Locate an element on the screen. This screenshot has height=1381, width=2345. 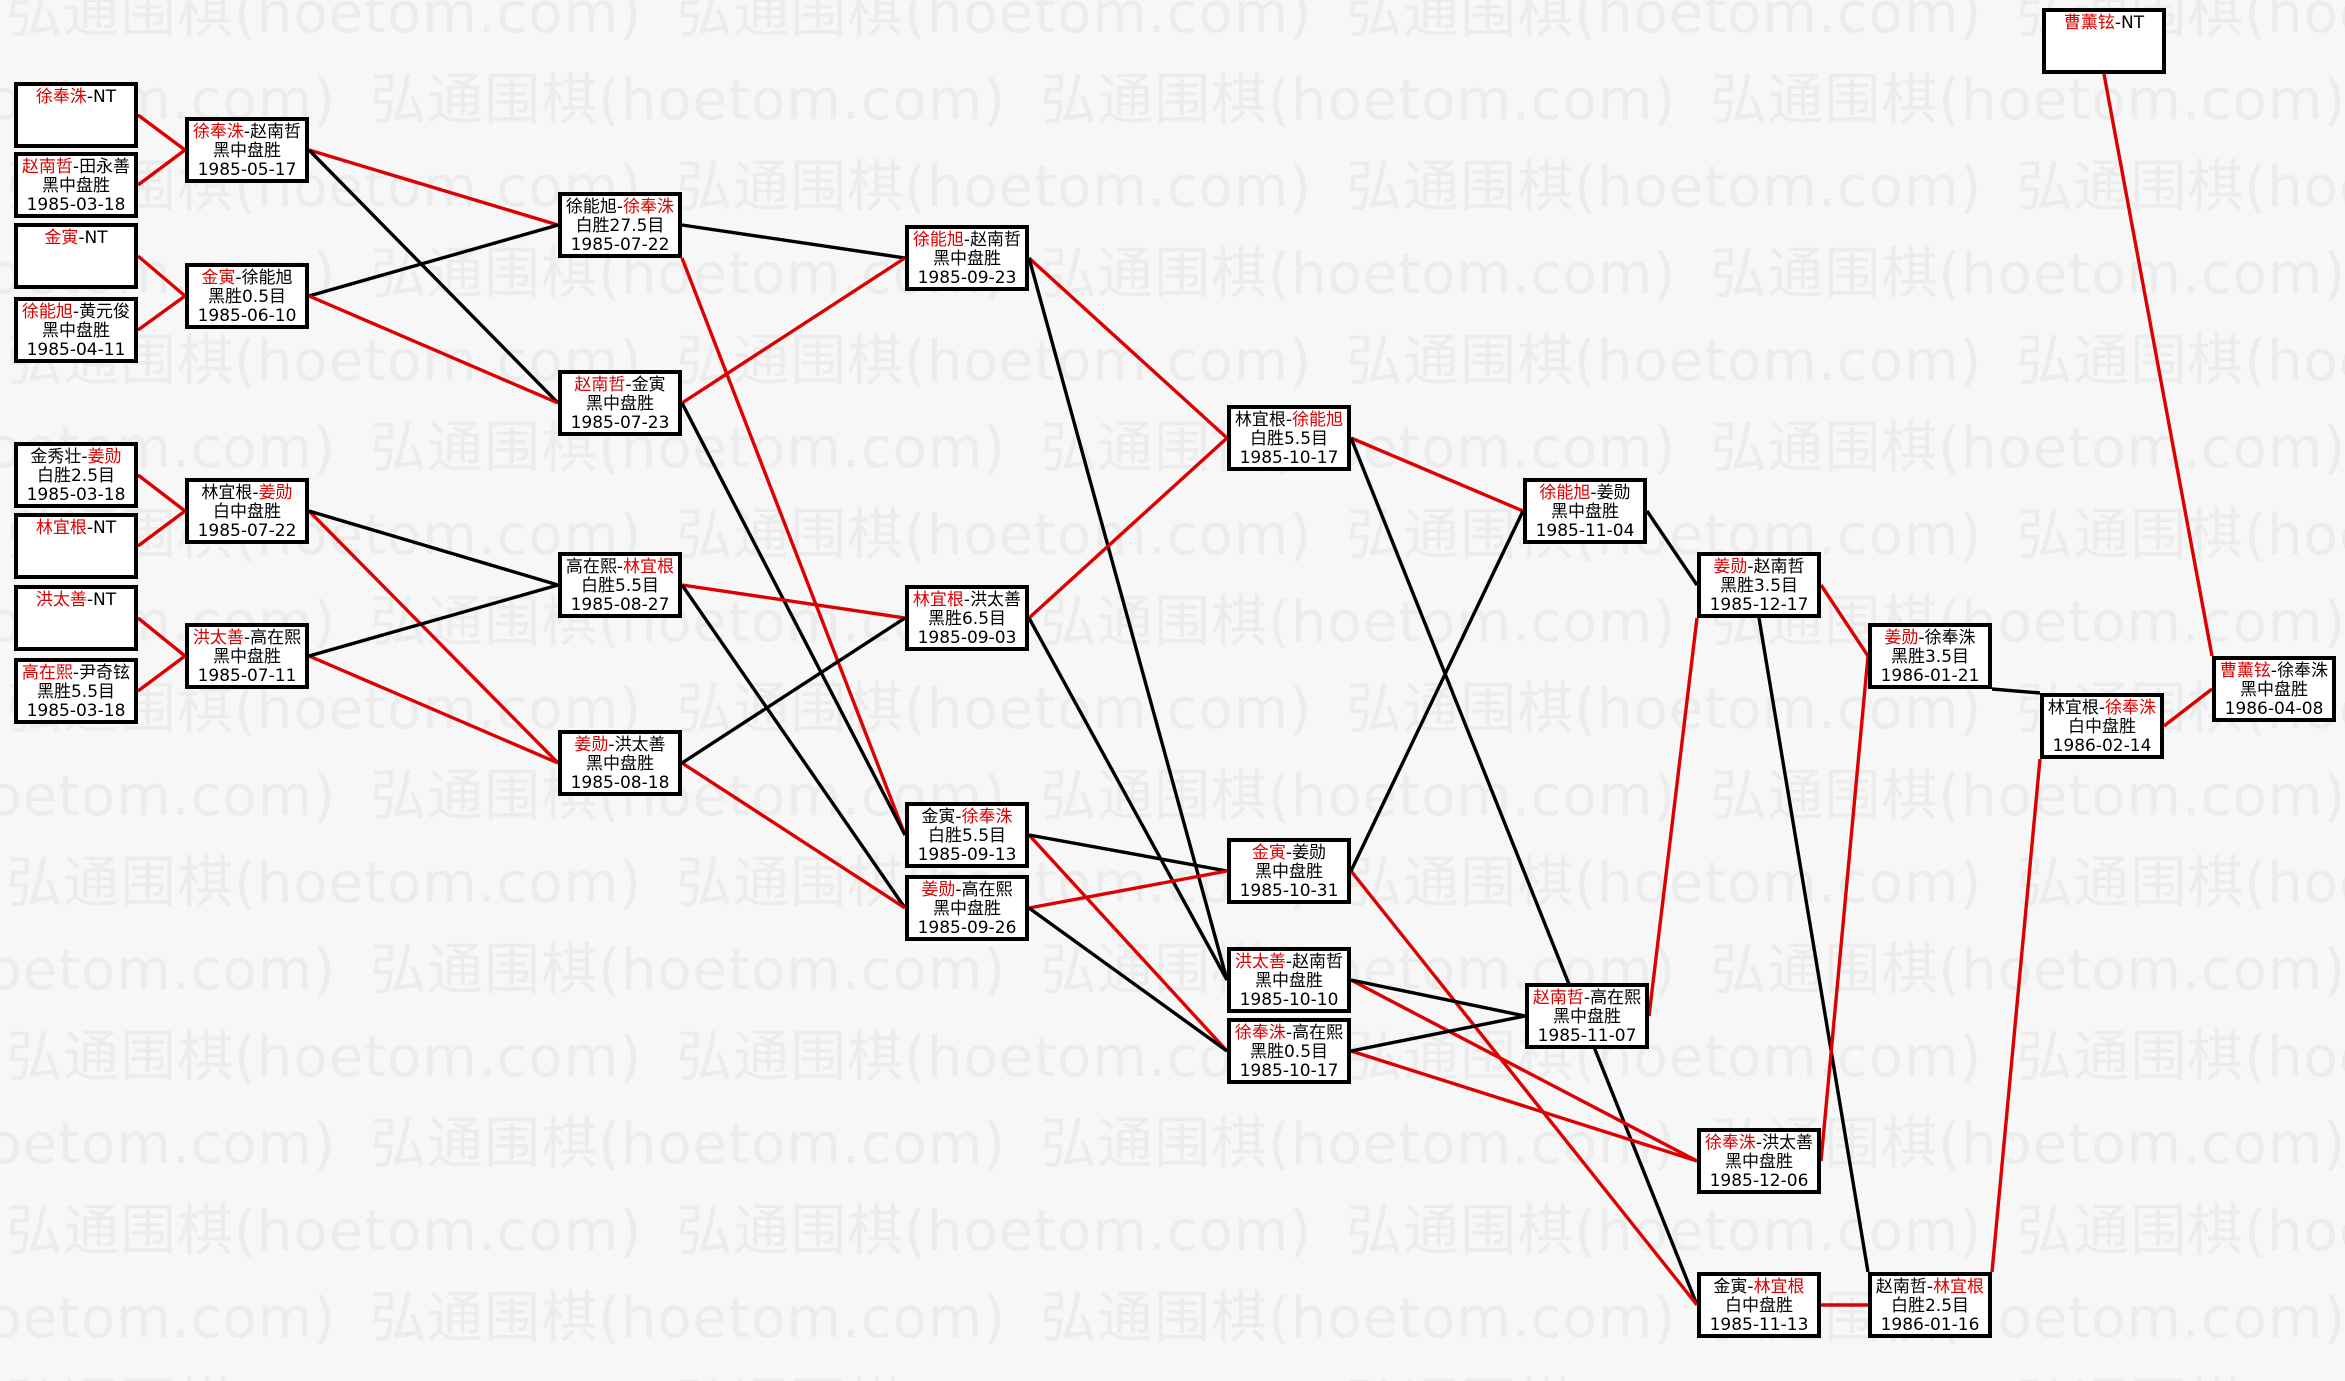
path-line-A1-B1-red is located at coordinates (161, 132).